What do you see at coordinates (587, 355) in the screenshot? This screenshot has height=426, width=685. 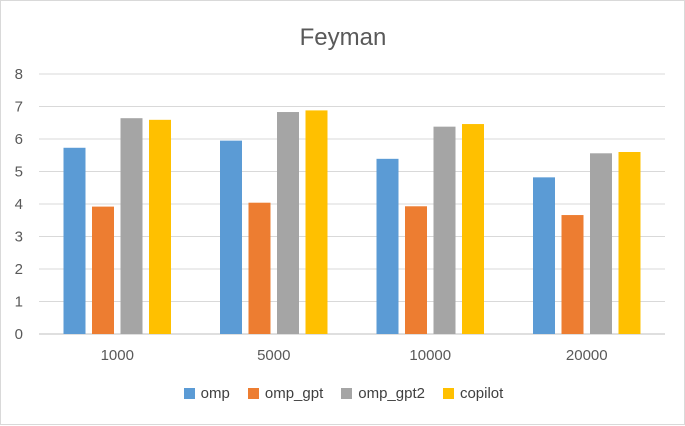 I see `x-tick-label: 20000` at bounding box center [587, 355].